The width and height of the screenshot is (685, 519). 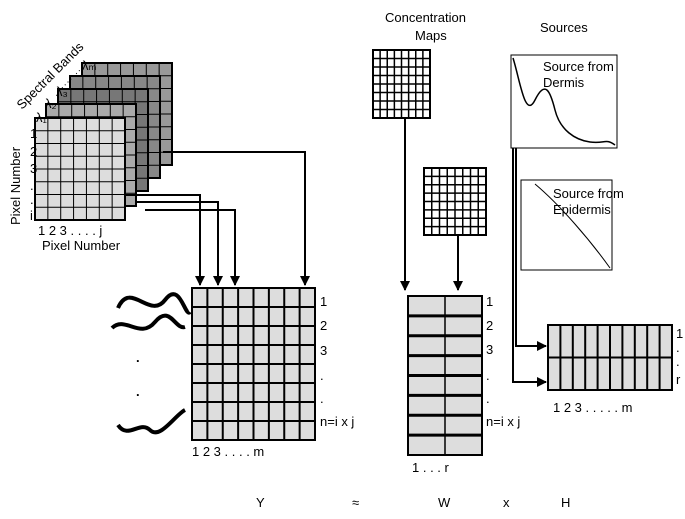 I want to click on dots, so click(x=71, y=79).